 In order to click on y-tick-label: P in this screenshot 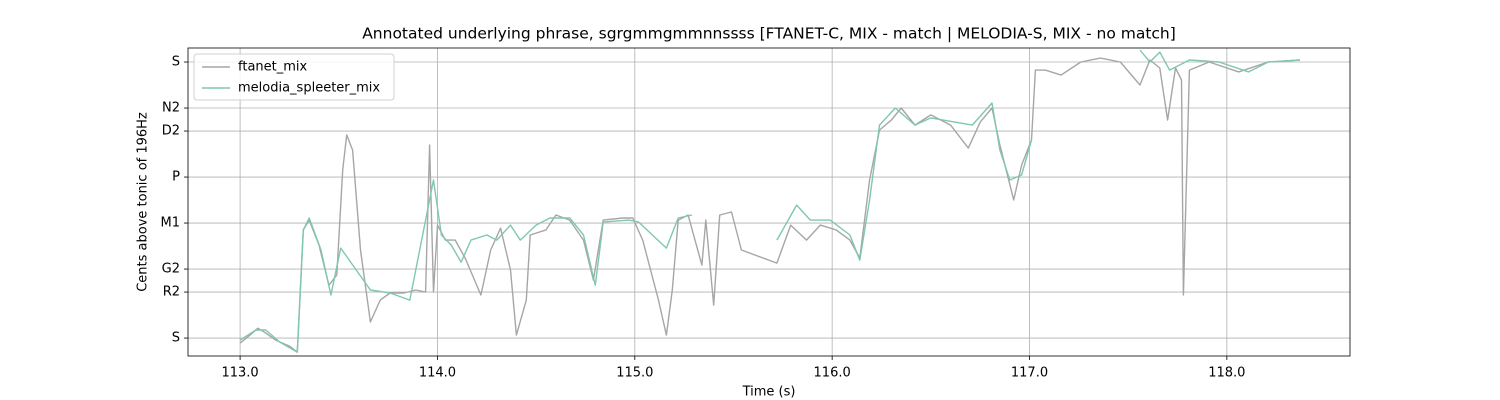, I will do `click(176, 177)`.